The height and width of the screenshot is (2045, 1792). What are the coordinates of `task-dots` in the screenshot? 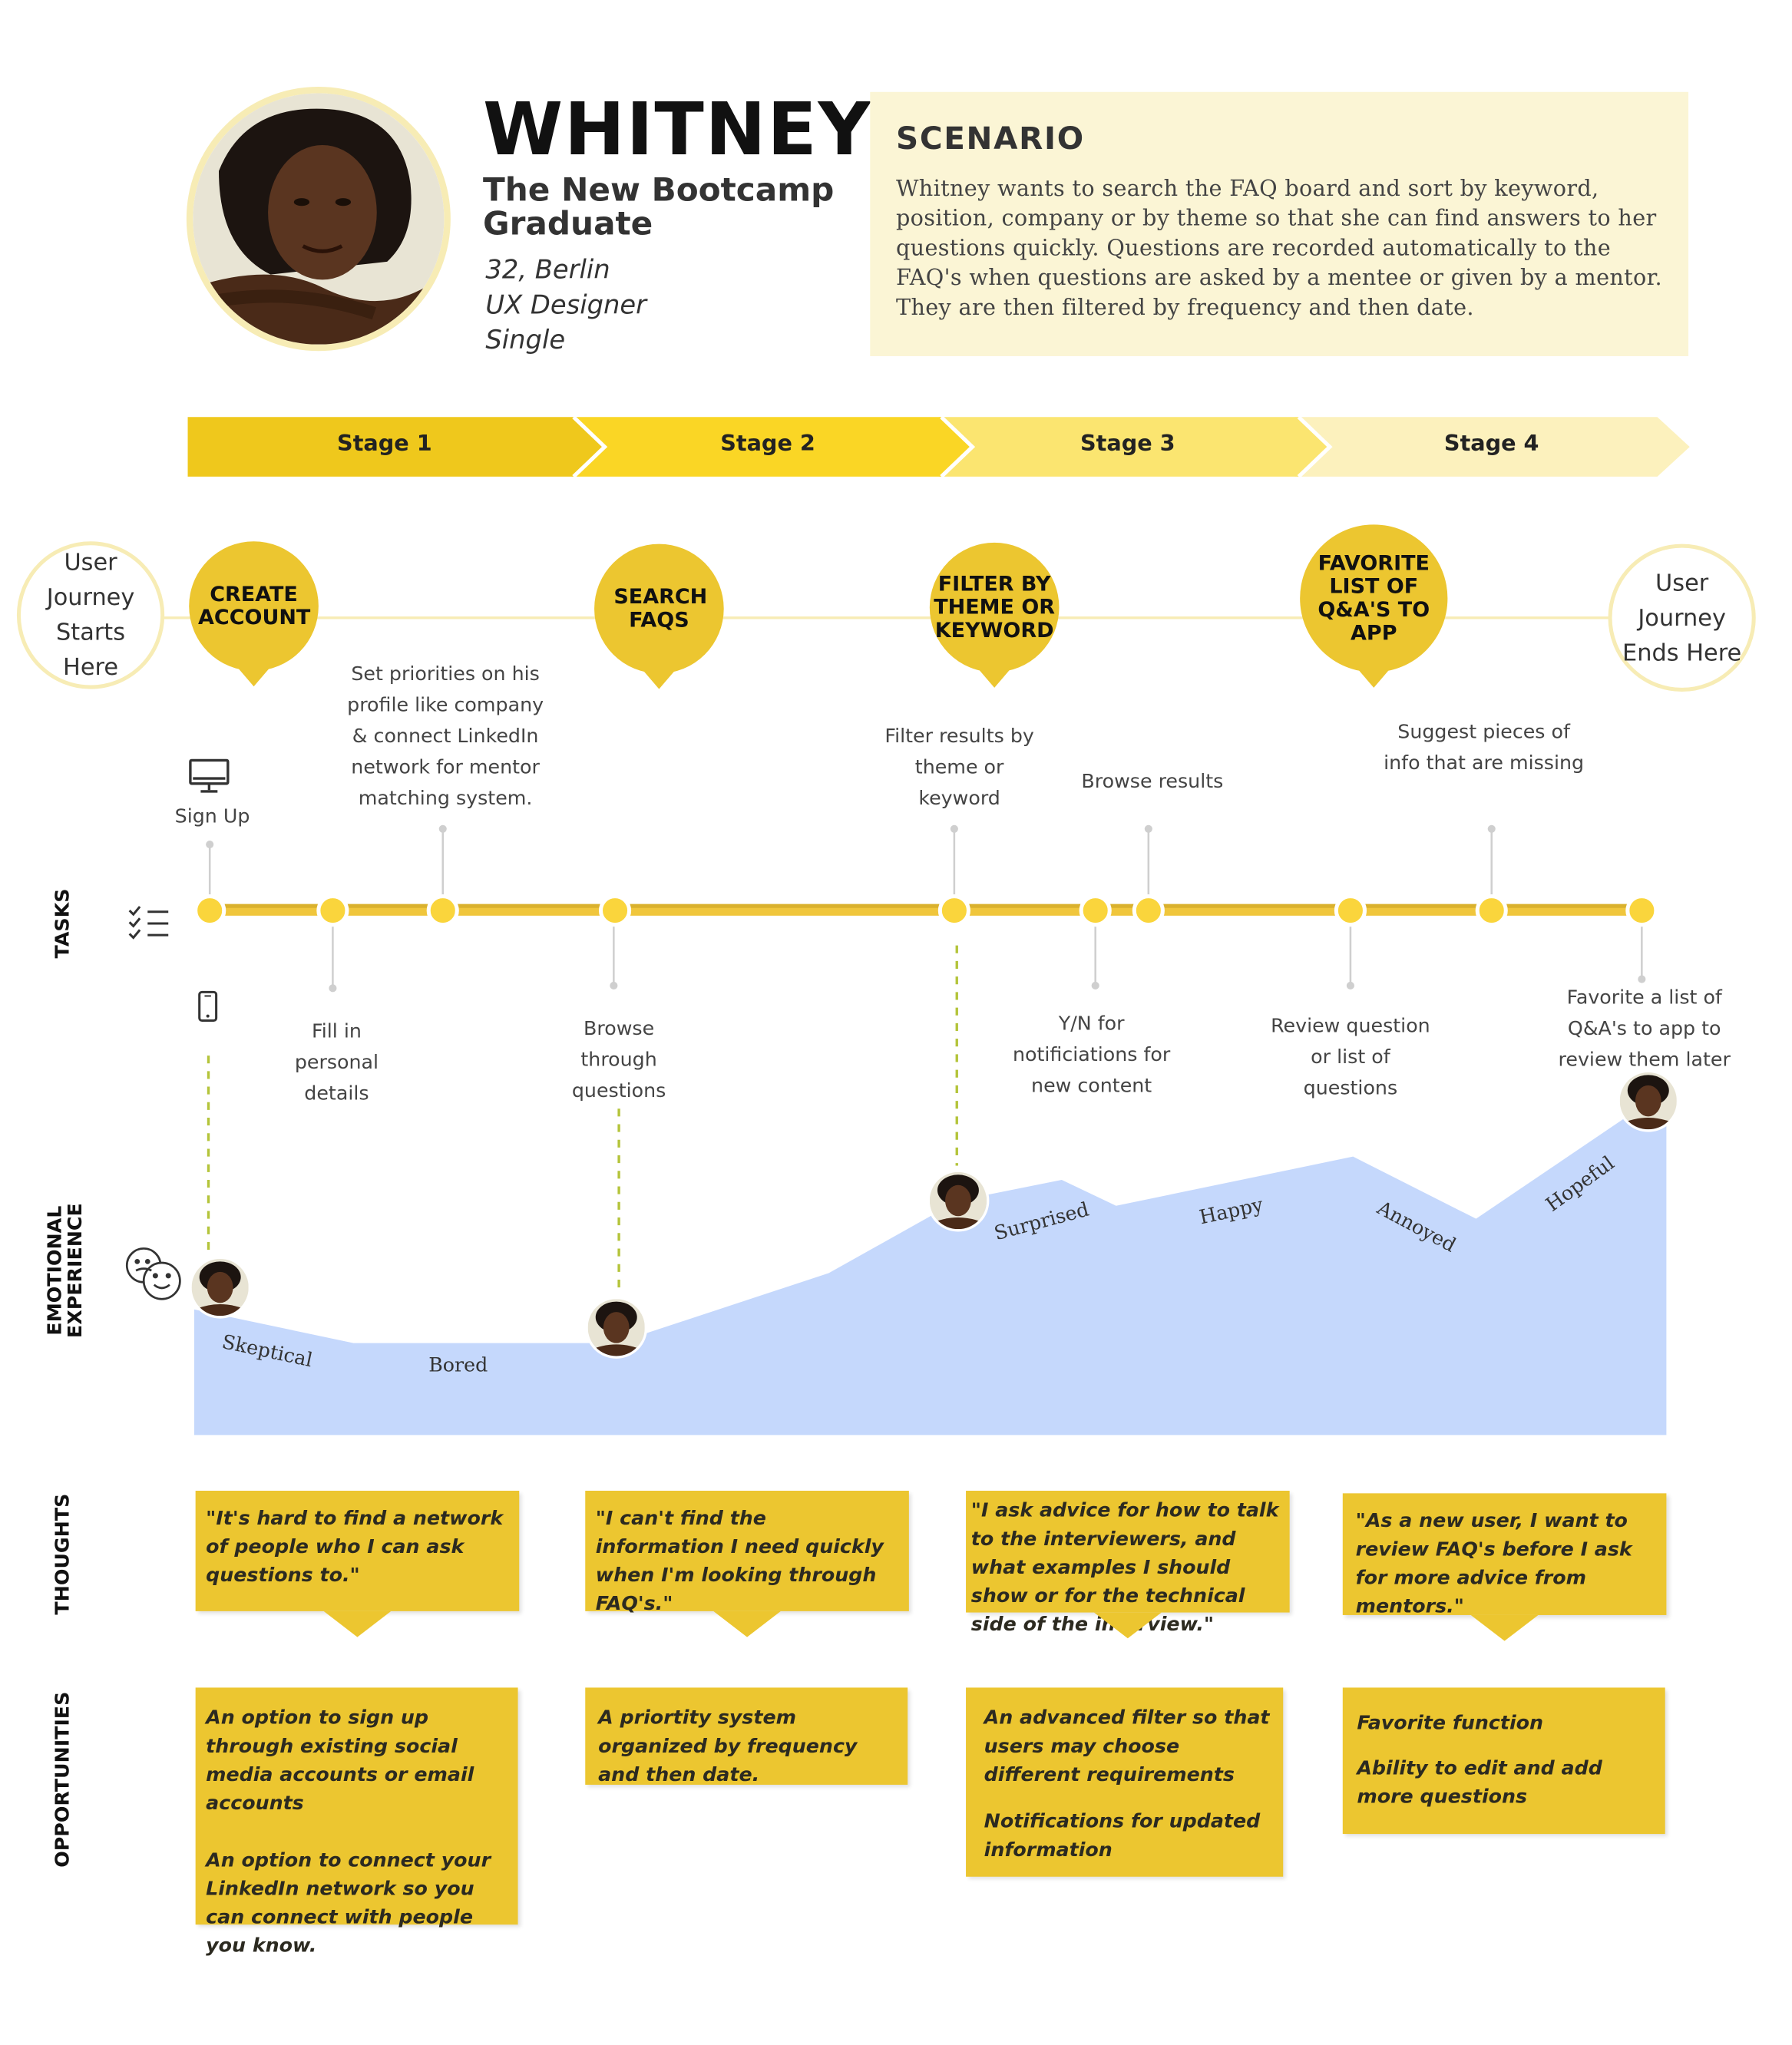 It's located at (926, 910).